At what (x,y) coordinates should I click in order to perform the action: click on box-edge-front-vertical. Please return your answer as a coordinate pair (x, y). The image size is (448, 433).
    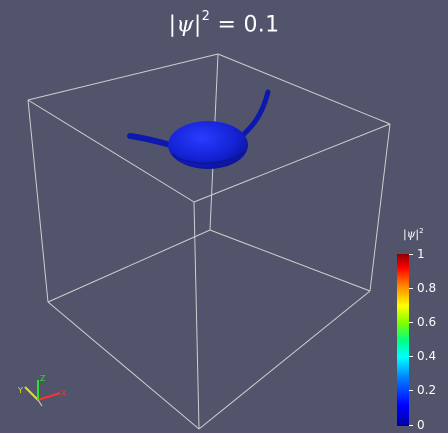
    Looking at the image, I should click on (196, 315).